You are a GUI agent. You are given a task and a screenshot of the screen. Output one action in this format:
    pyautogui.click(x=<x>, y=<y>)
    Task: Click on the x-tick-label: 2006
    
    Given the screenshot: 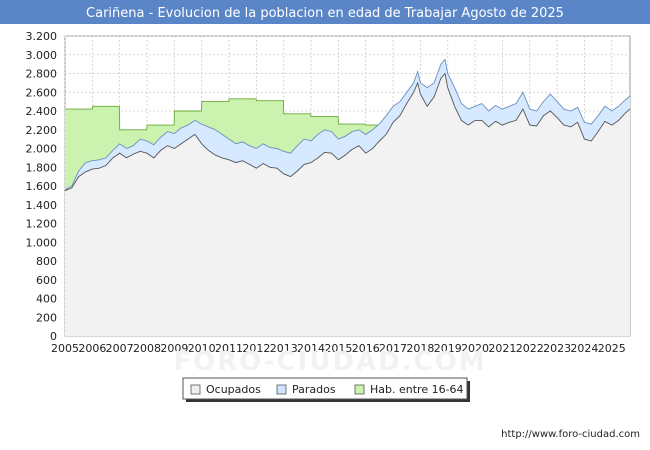 What is the action you would take?
    pyautogui.click(x=92, y=348)
    